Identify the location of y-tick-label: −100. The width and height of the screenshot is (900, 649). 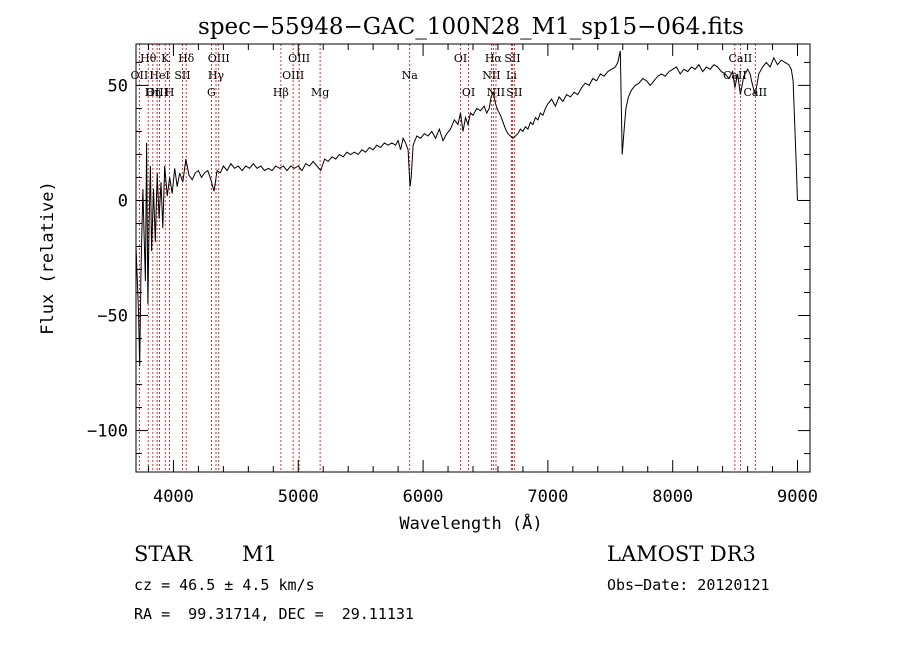
(107, 432).